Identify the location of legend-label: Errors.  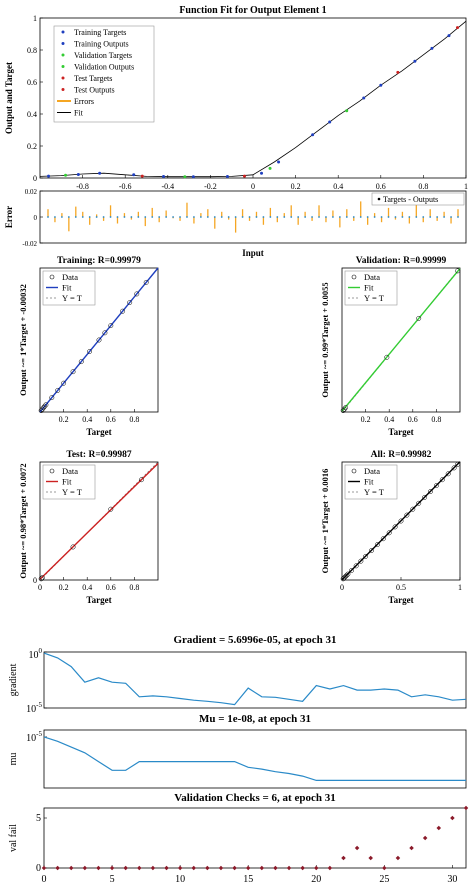
(84, 101).